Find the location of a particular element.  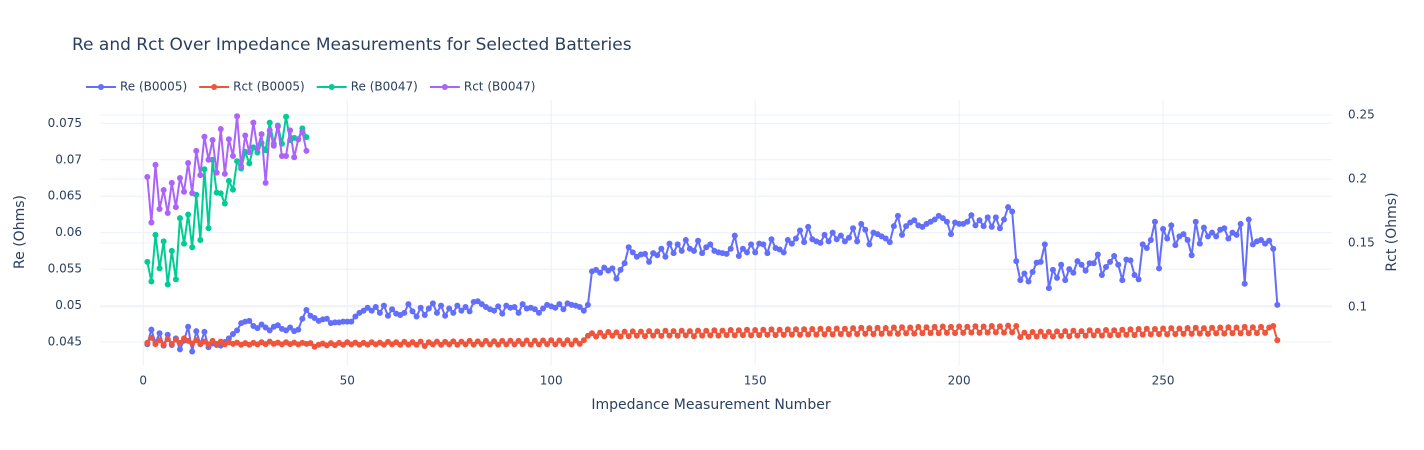

legend-label: Rct (B0047) is located at coordinates (500, 87).